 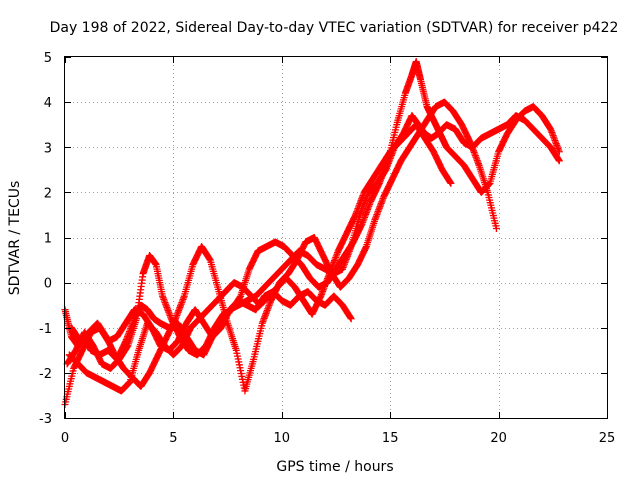 What do you see at coordinates (498, 438) in the screenshot?
I see `x-tick-label: 20` at bounding box center [498, 438].